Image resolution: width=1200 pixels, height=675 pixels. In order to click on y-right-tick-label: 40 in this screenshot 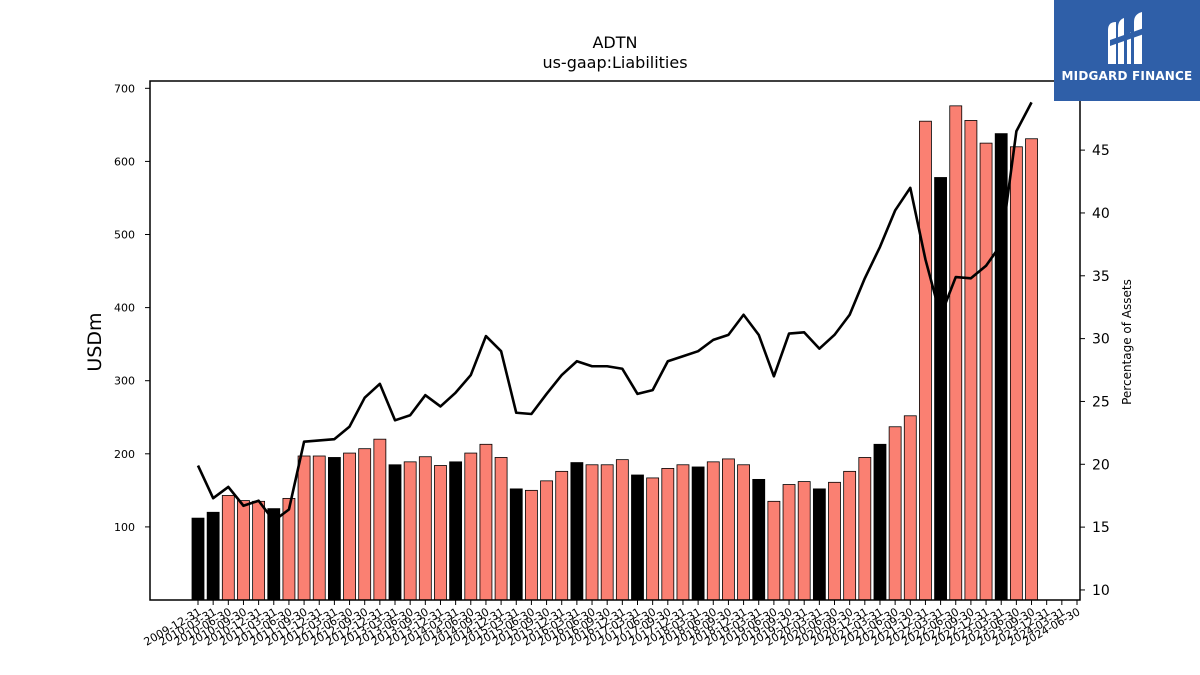, I will do `click(1101, 214)`.